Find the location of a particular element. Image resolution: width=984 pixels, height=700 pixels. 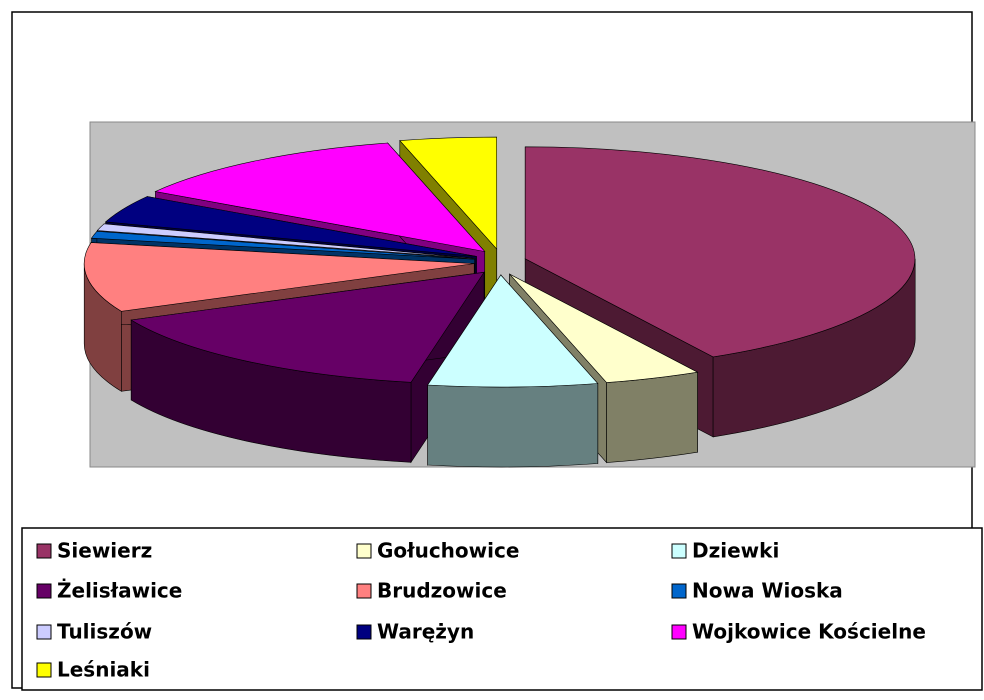

legend-label: Nowa Wioska is located at coordinates (767, 591).